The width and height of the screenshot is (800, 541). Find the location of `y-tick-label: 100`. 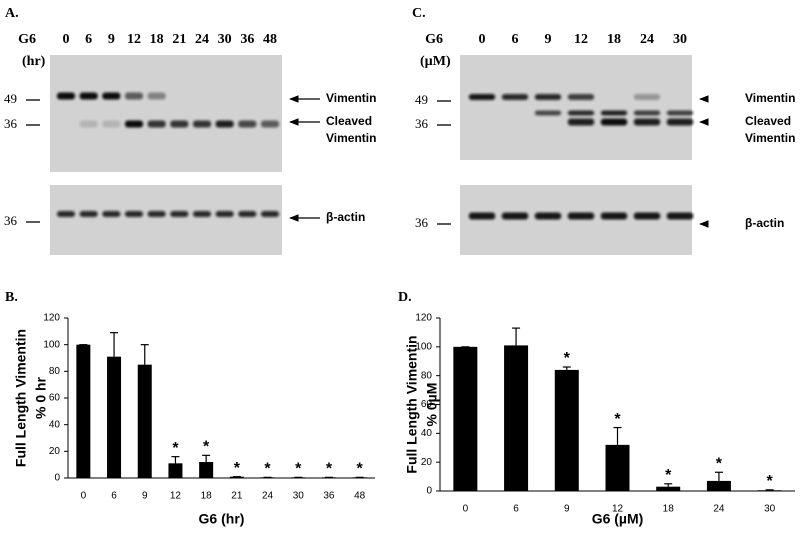

y-tick-label: 100 is located at coordinates (51, 344).